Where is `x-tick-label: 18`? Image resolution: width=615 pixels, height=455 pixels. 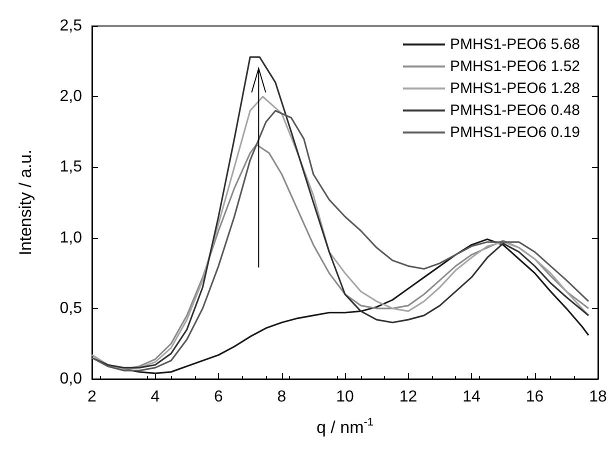 x-tick-label: 18 is located at coordinates (598, 397).